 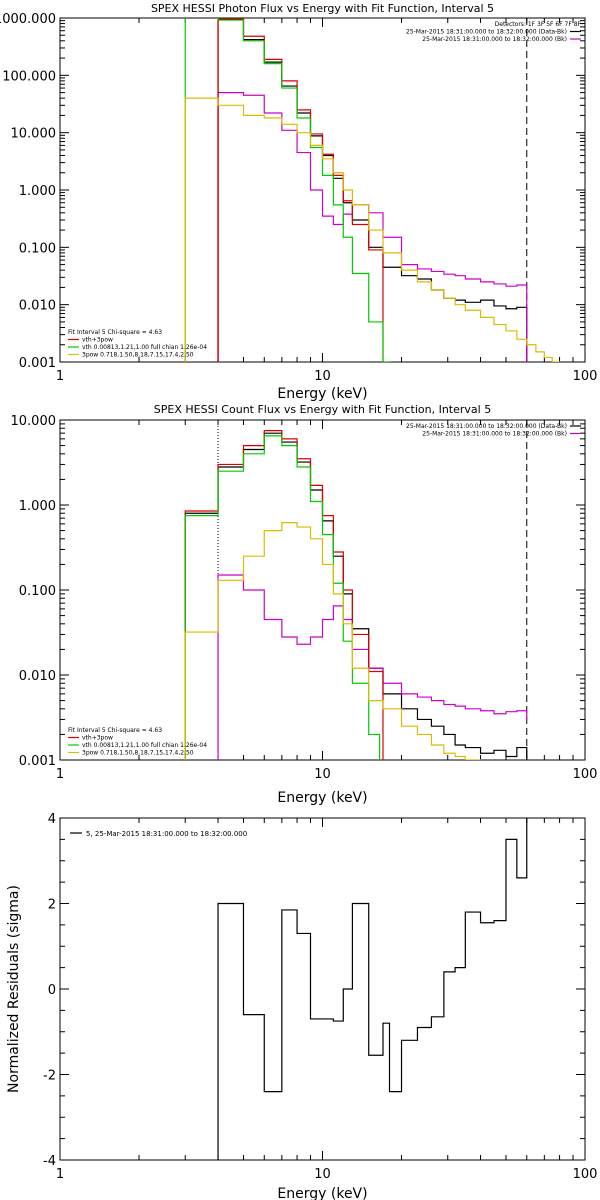 What do you see at coordinates (29, 76) in the screenshot?
I see `y-tick-label: 100.000` at bounding box center [29, 76].